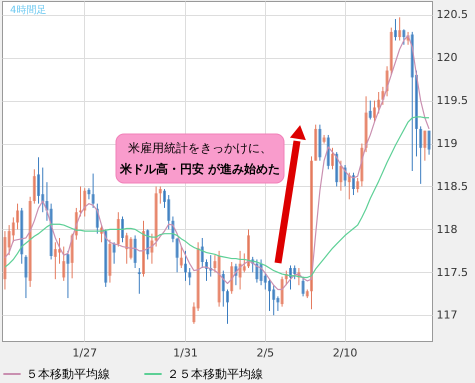 Image resolution: width=475 pixels, height=383 pixels. Describe the element at coordinates (28, 10) in the screenshot. I see `chart-title: 4時間足` at that location.